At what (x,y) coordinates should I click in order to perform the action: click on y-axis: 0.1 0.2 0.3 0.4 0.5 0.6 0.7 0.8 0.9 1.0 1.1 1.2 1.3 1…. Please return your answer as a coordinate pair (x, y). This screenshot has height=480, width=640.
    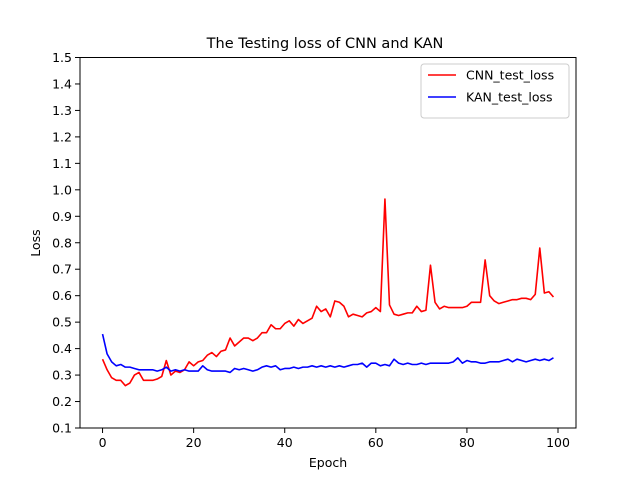
    Looking at the image, I should click on (66, 243).